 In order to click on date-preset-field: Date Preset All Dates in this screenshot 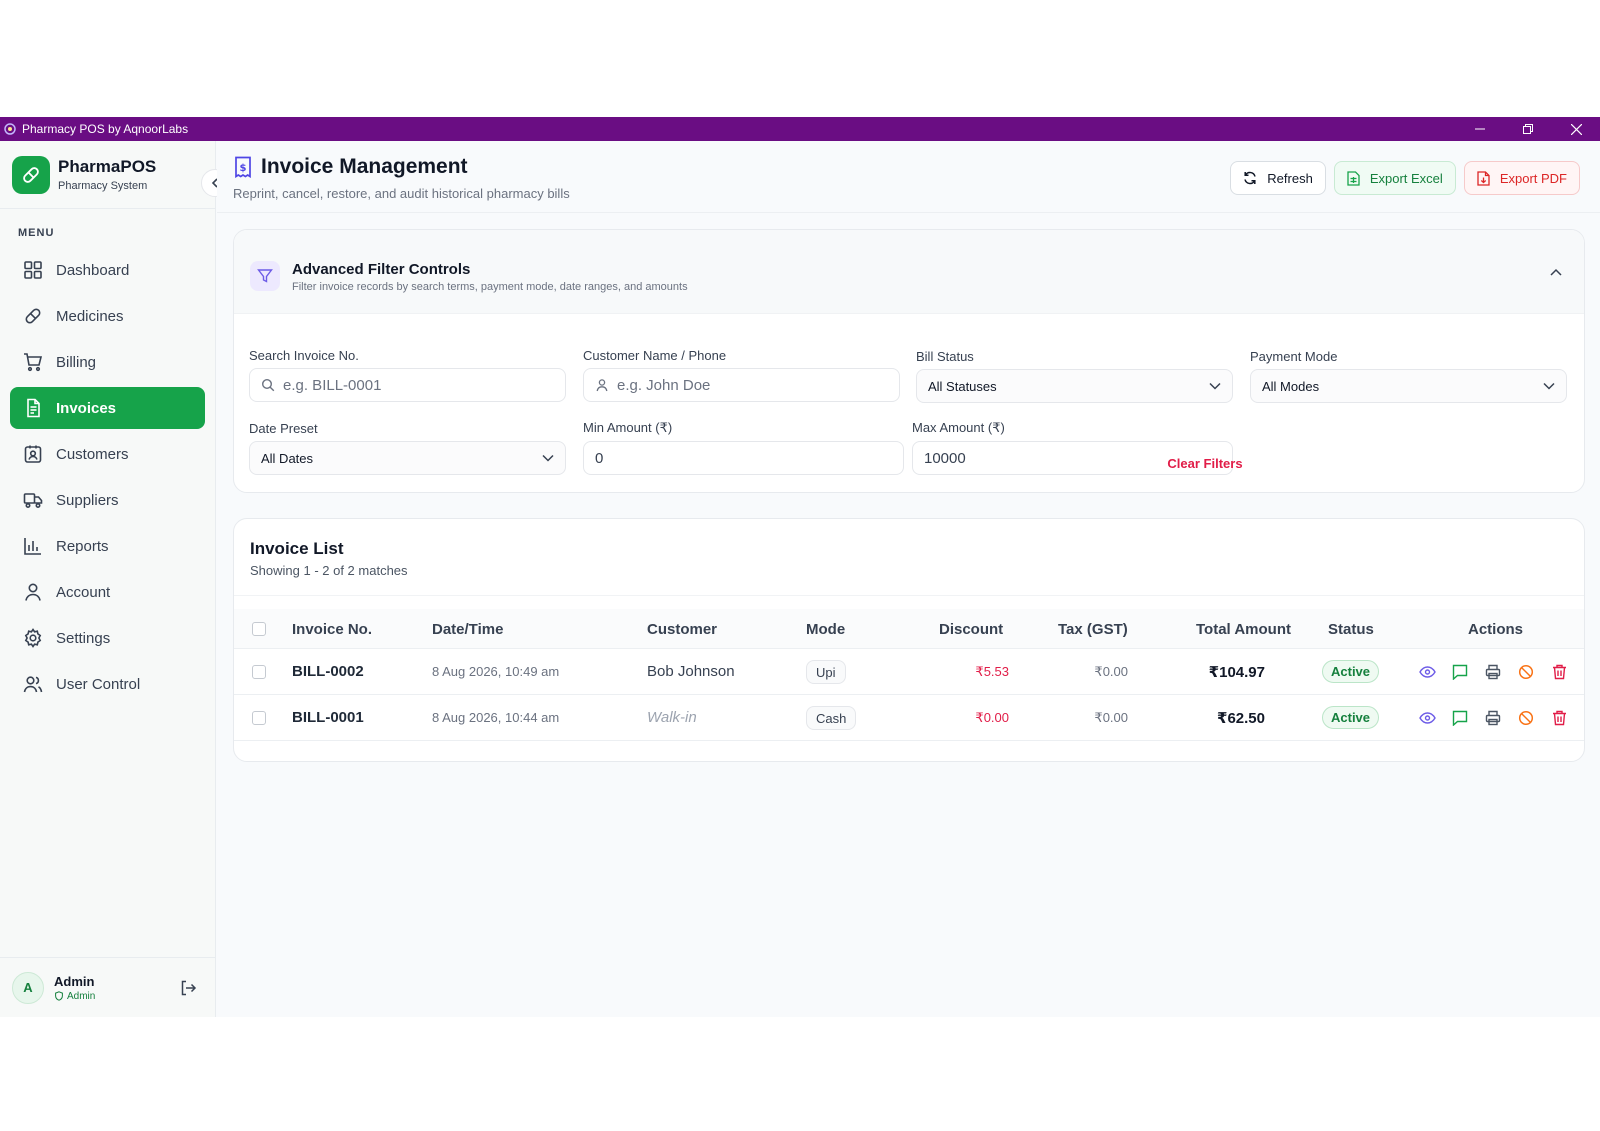, I will do `click(407, 448)`.